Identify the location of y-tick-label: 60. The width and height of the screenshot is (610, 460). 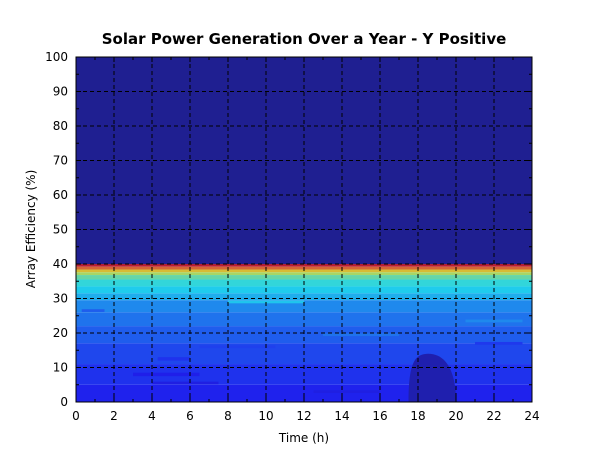
(60, 195).